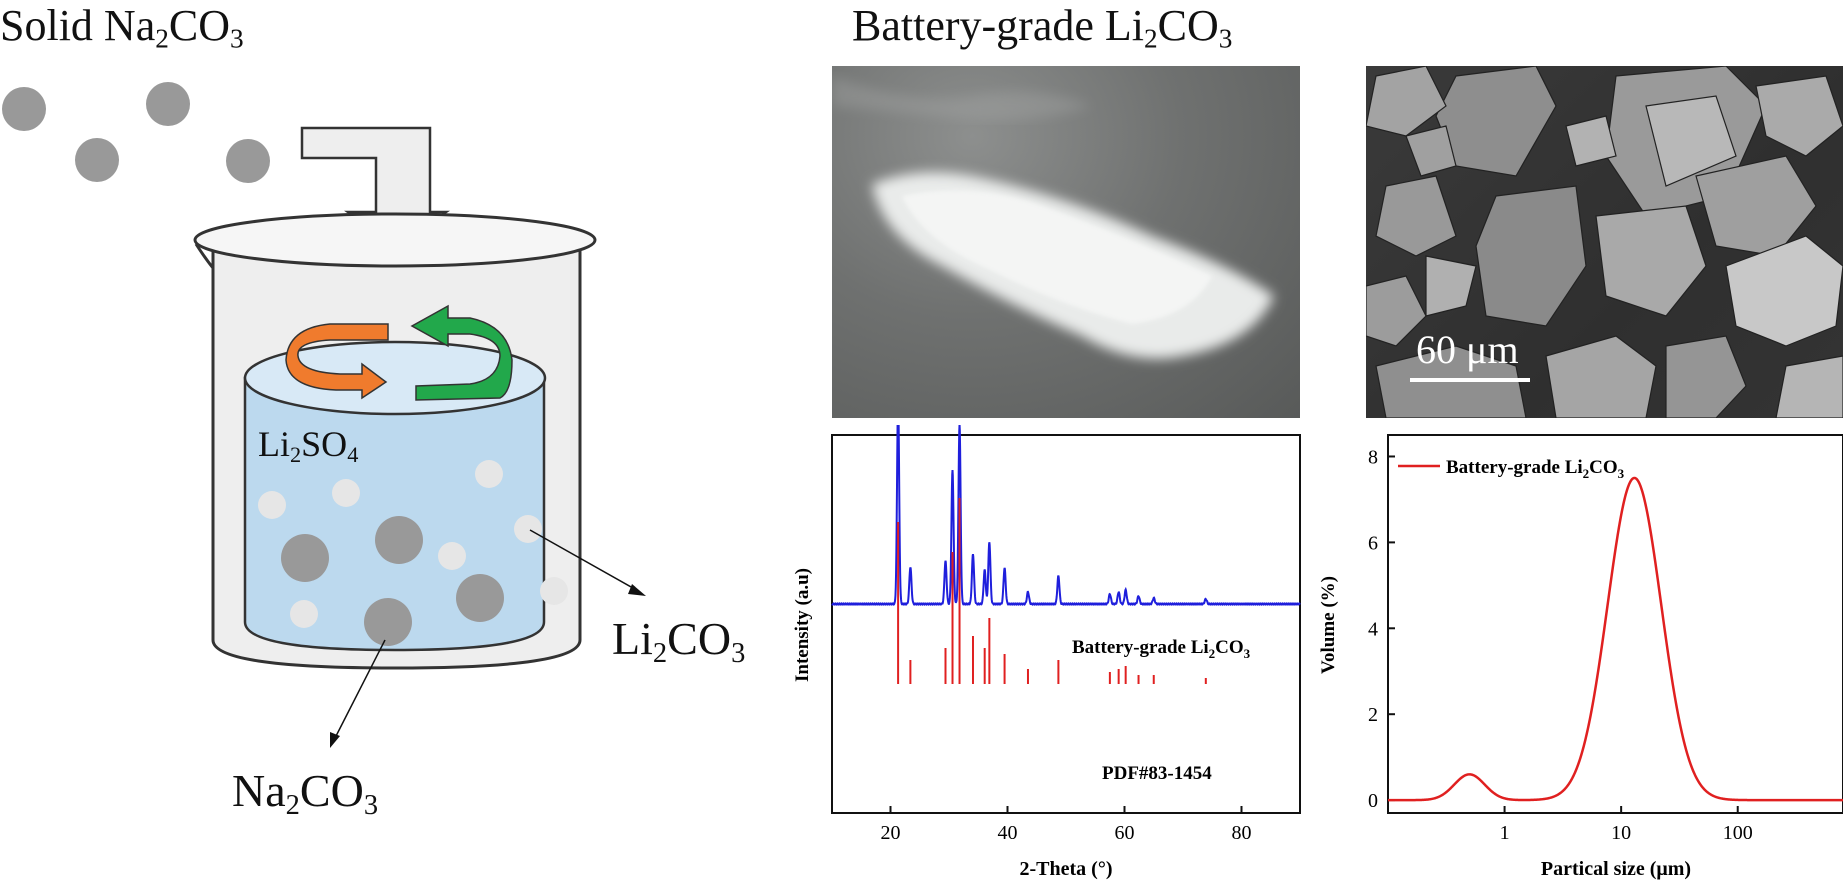 The height and width of the screenshot is (886, 1843). Describe the element at coordinates (679, 641) in the screenshot. I see `label-li2co3: Li2CO3` at that location.